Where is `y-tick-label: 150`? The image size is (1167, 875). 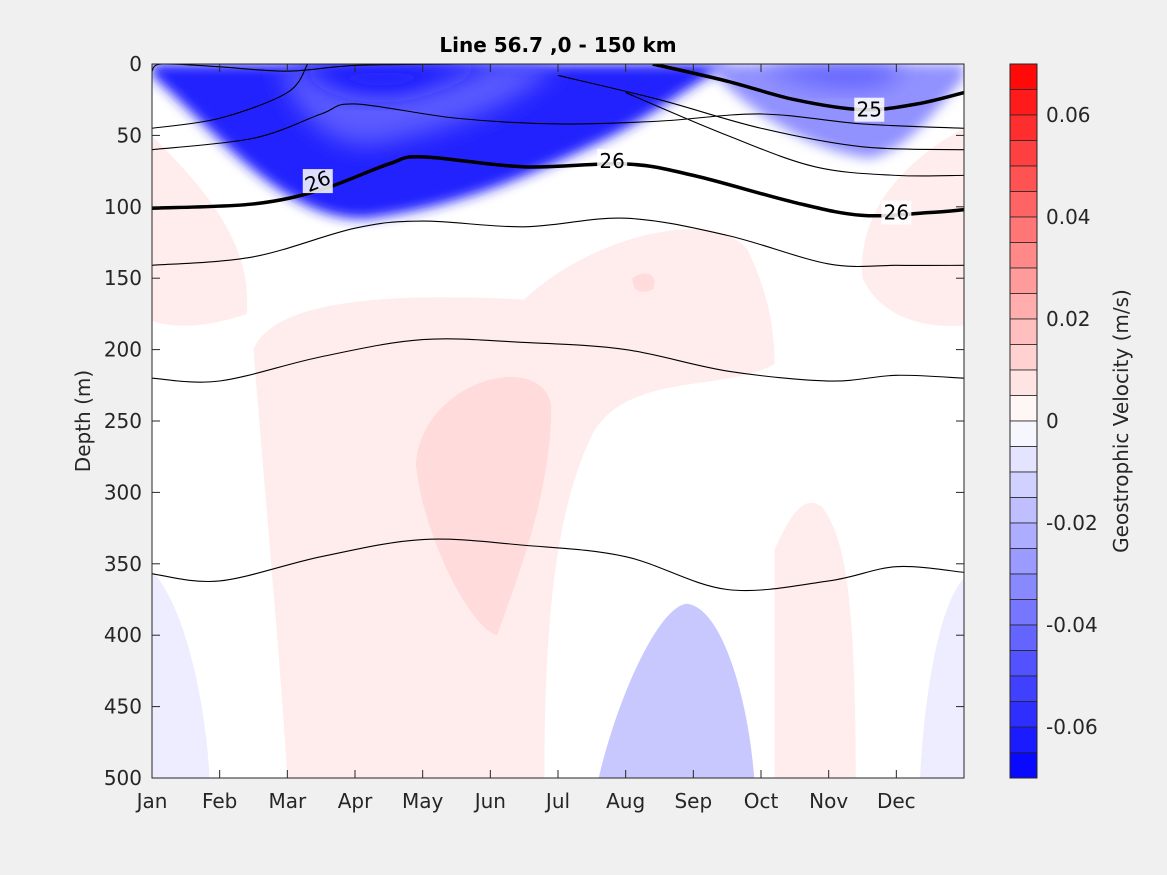 y-tick-label: 150 is located at coordinates (123, 278).